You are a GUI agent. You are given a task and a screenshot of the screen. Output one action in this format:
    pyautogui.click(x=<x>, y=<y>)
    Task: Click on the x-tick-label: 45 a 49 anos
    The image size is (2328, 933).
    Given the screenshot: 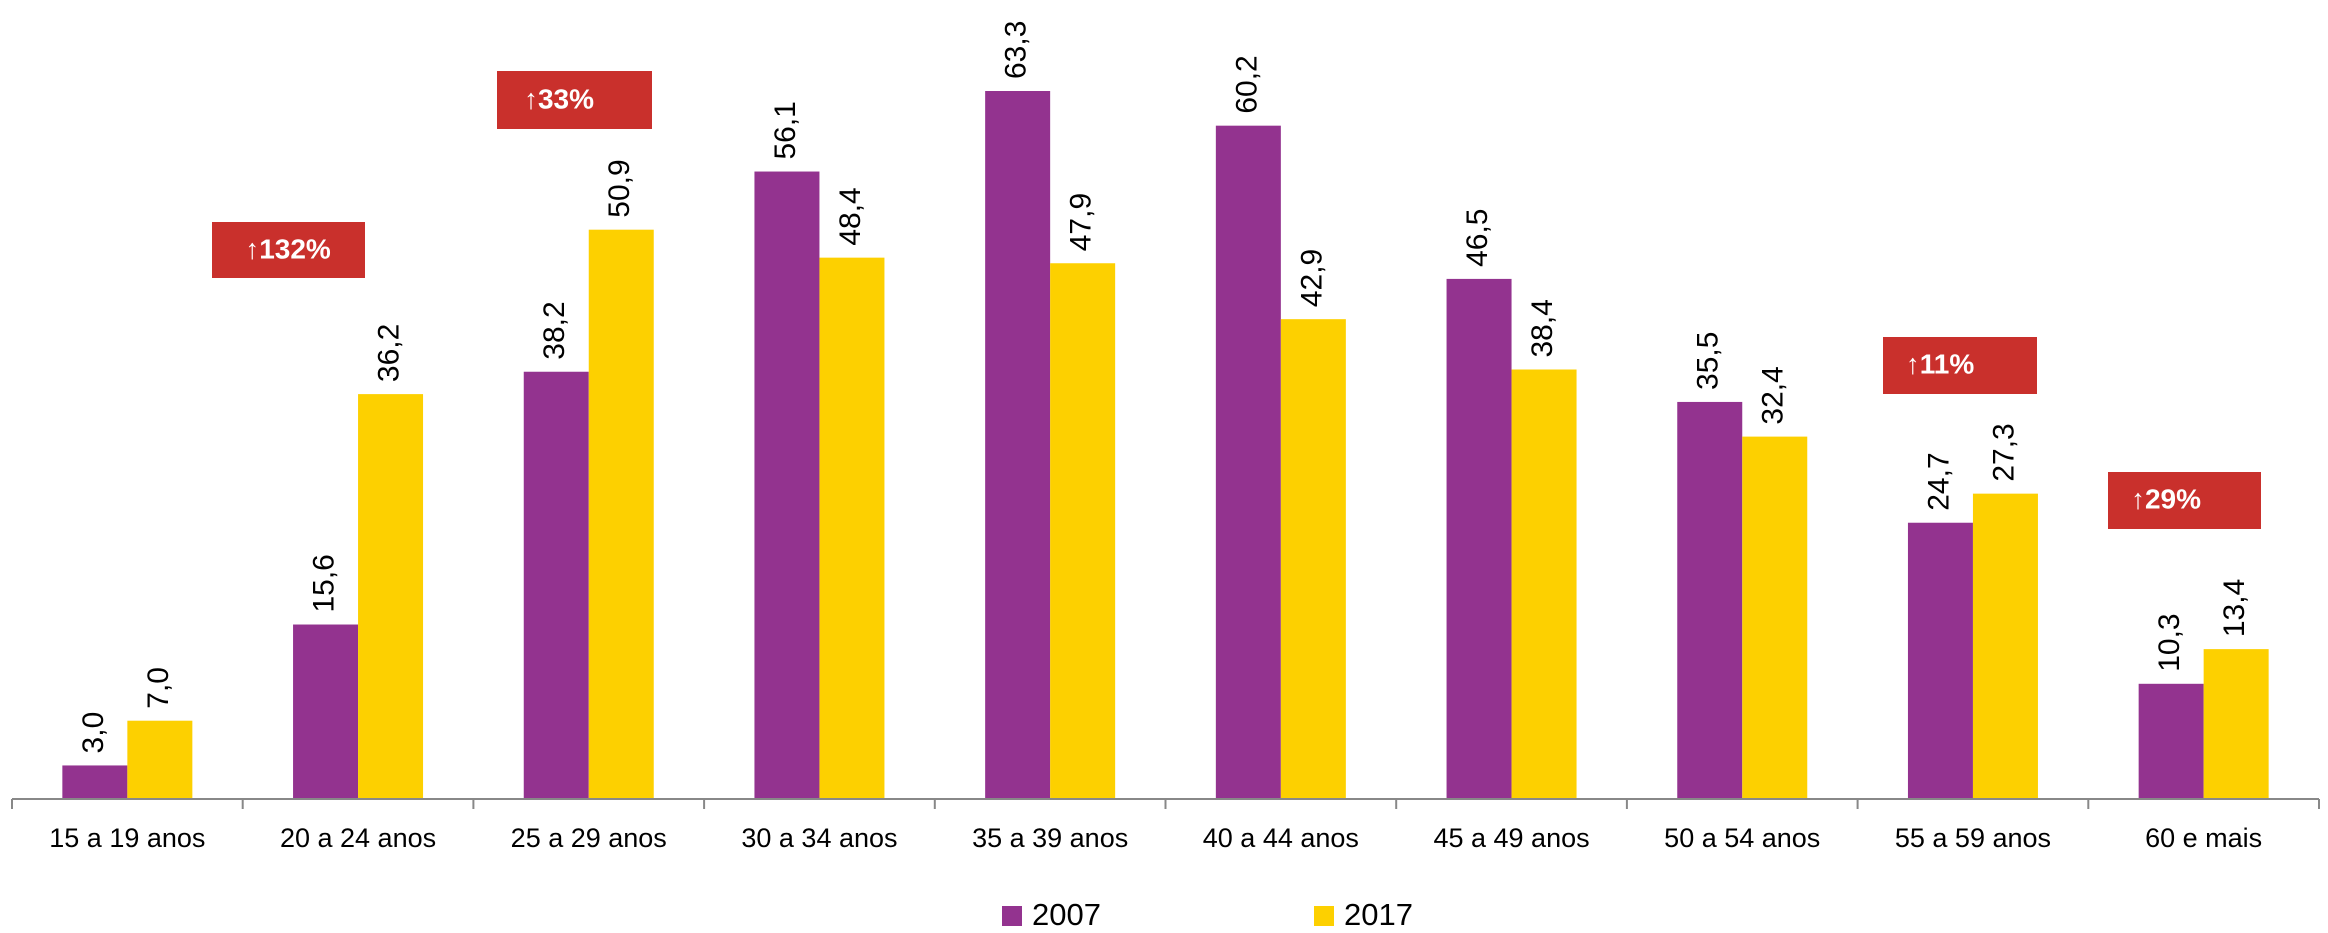 What is the action you would take?
    pyautogui.click(x=1511, y=838)
    